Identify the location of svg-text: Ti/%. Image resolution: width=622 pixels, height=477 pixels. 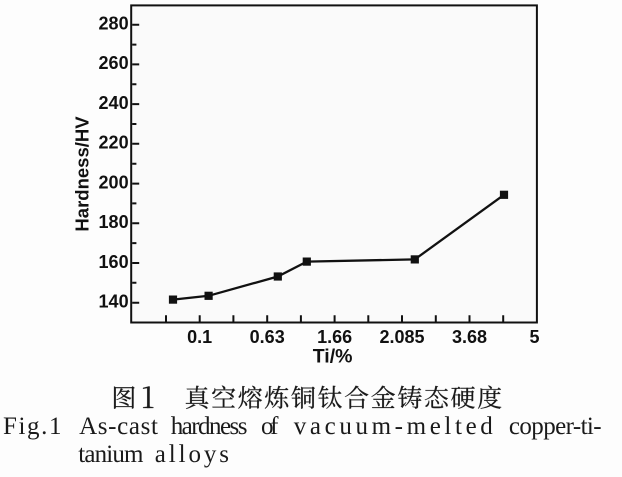
(333, 356).